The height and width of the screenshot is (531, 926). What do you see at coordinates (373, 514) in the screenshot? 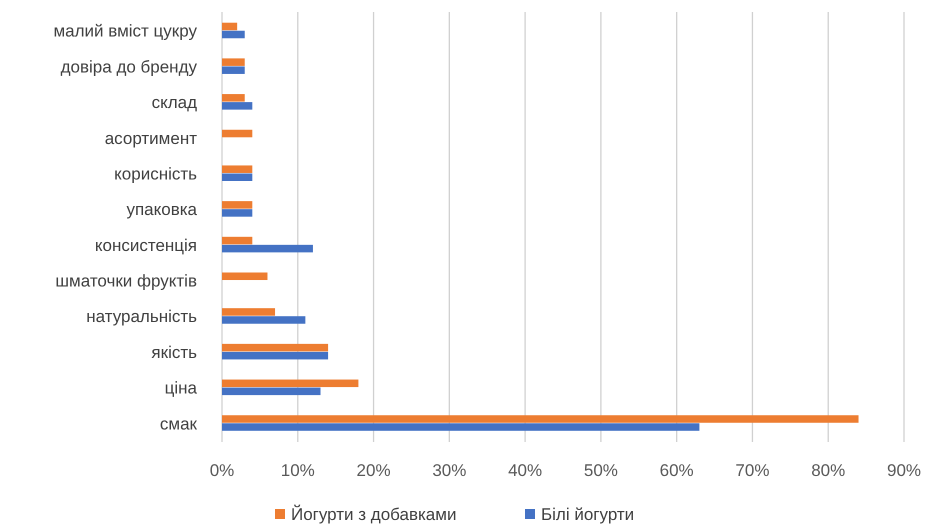
I see `legend-label: Йогурти з добавками` at bounding box center [373, 514].